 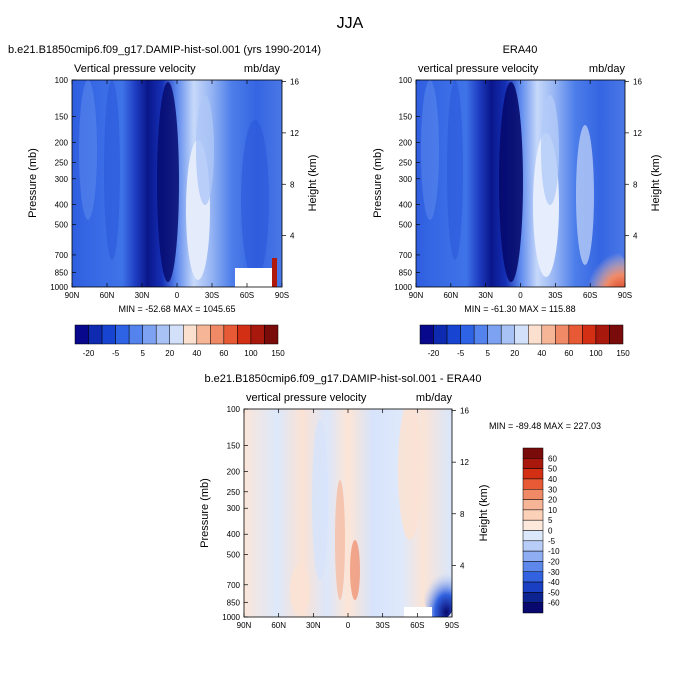 I want to click on panel-diff-field, so click(x=348, y=513).